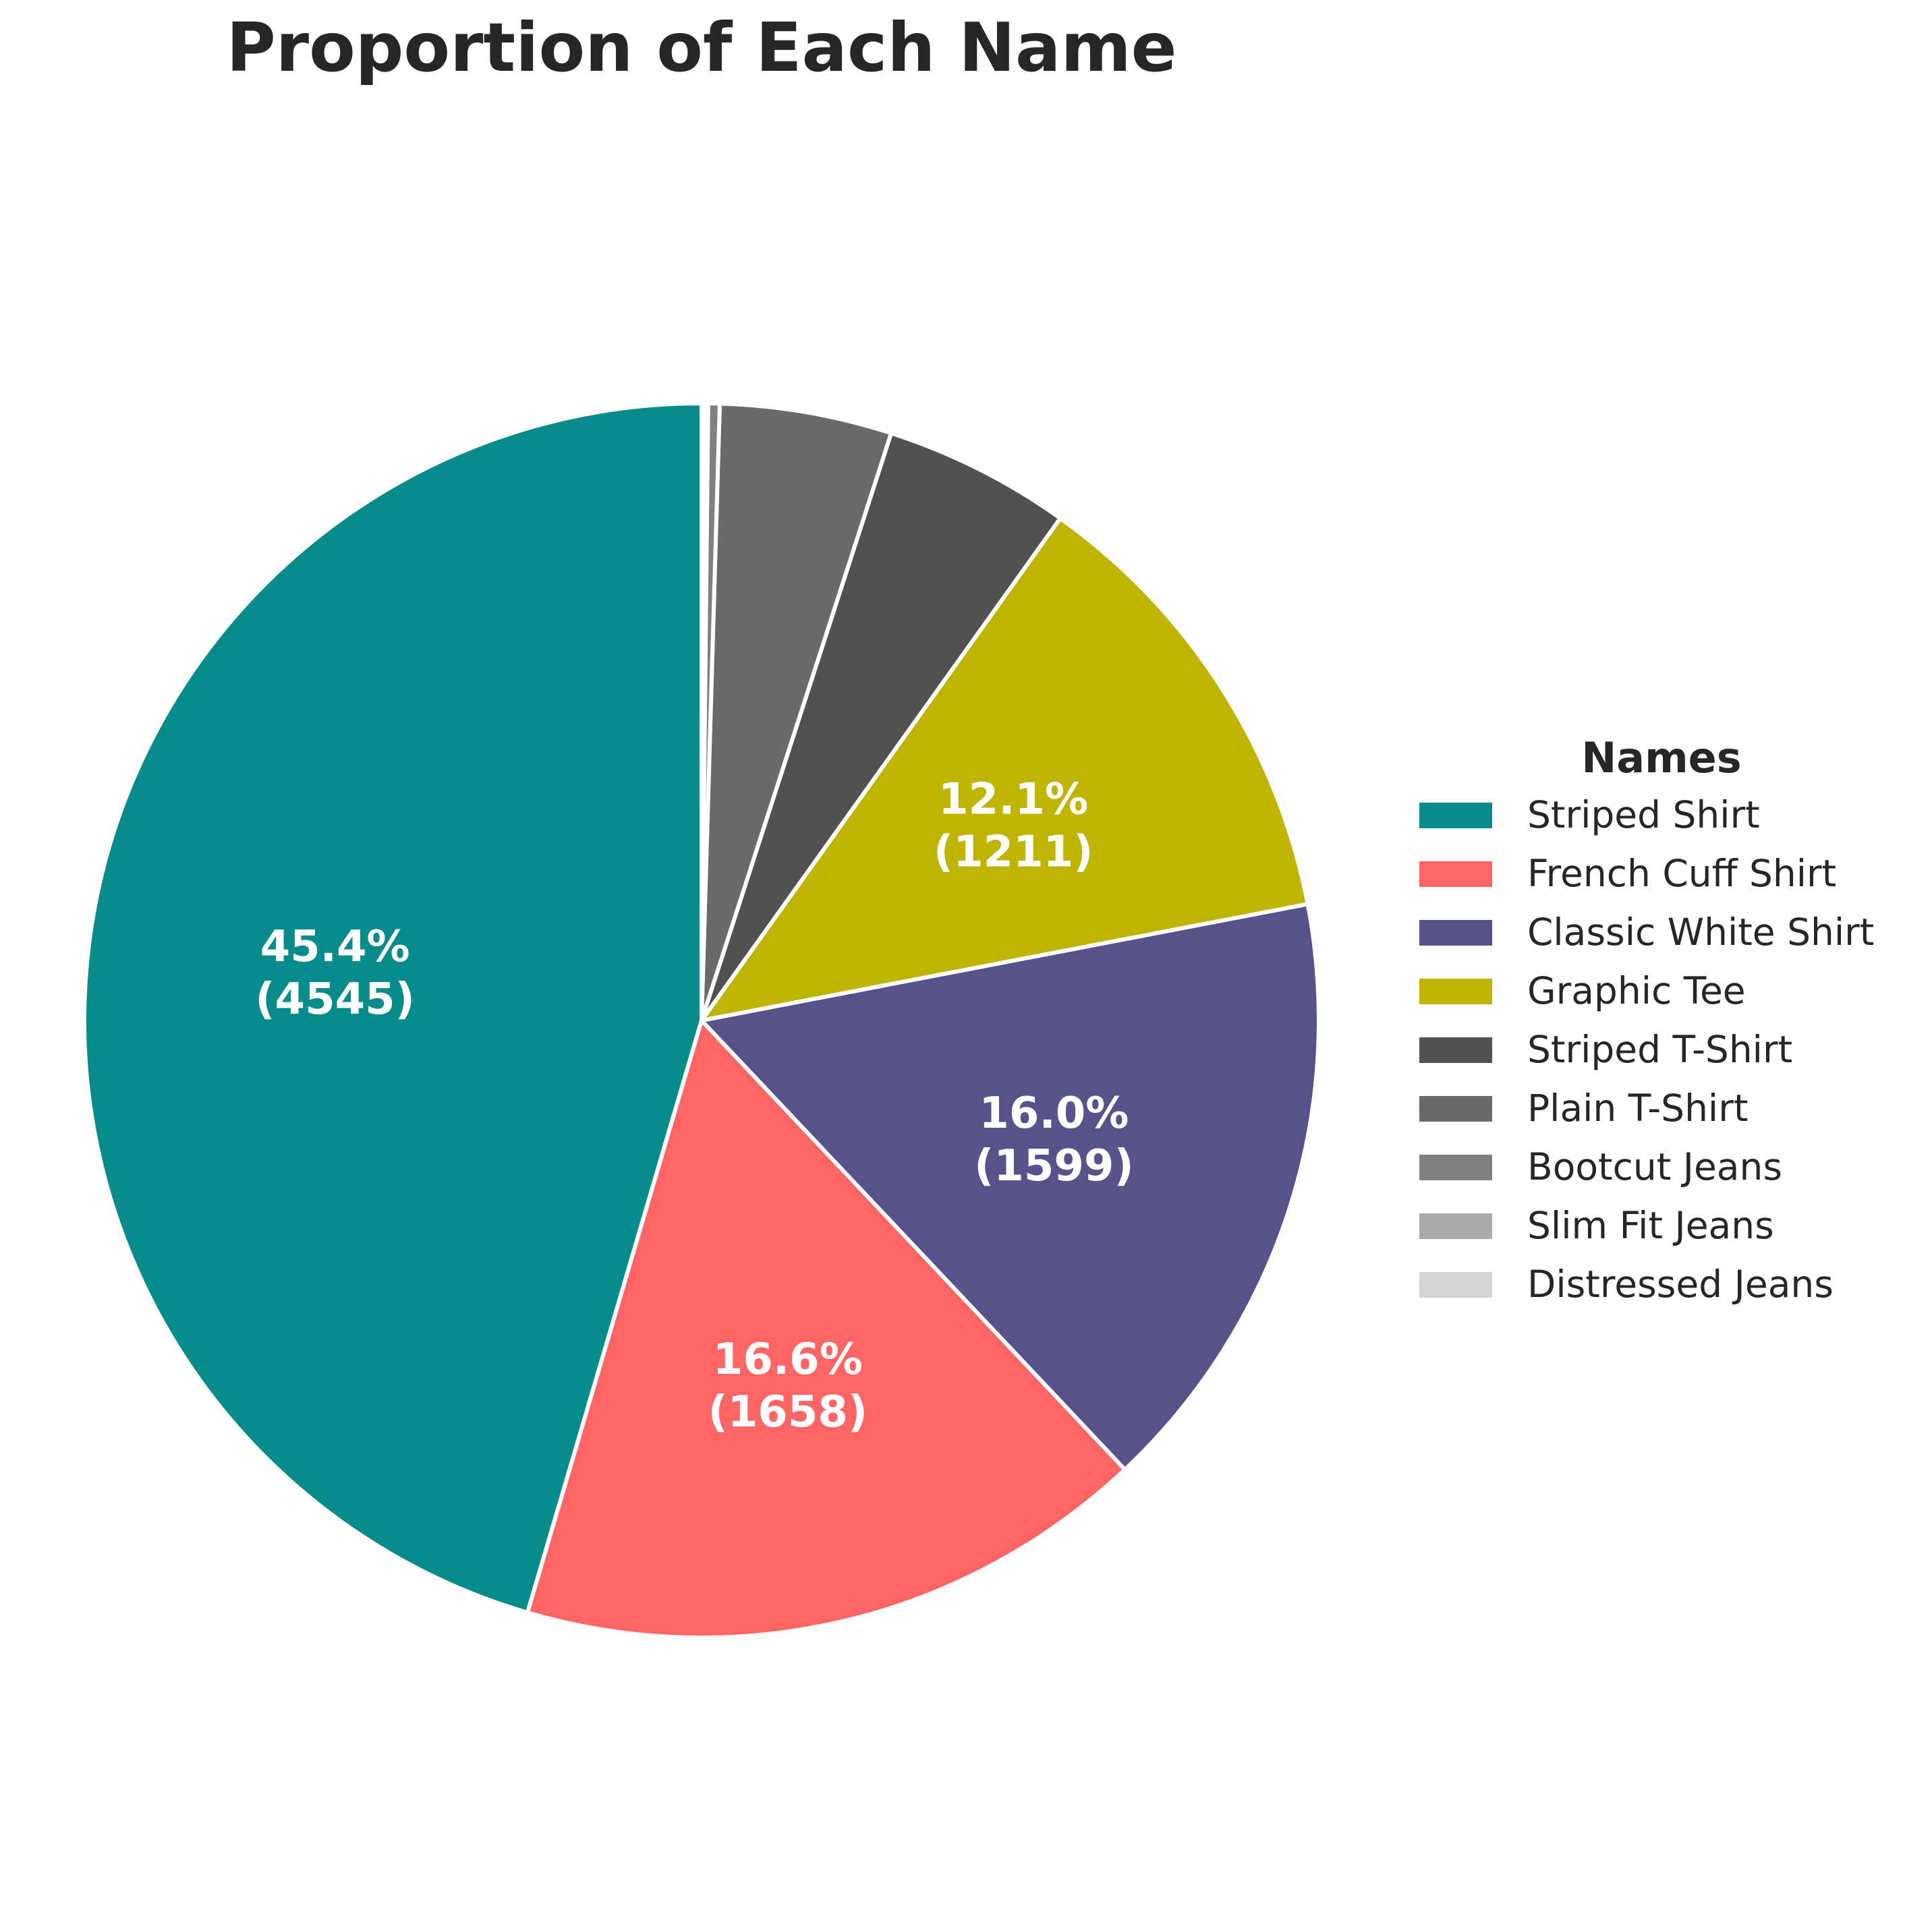 The width and height of the screenshot is (1932, 1931). I want to click on slice-percent-label: 16.0%, so click(1054, 1114).